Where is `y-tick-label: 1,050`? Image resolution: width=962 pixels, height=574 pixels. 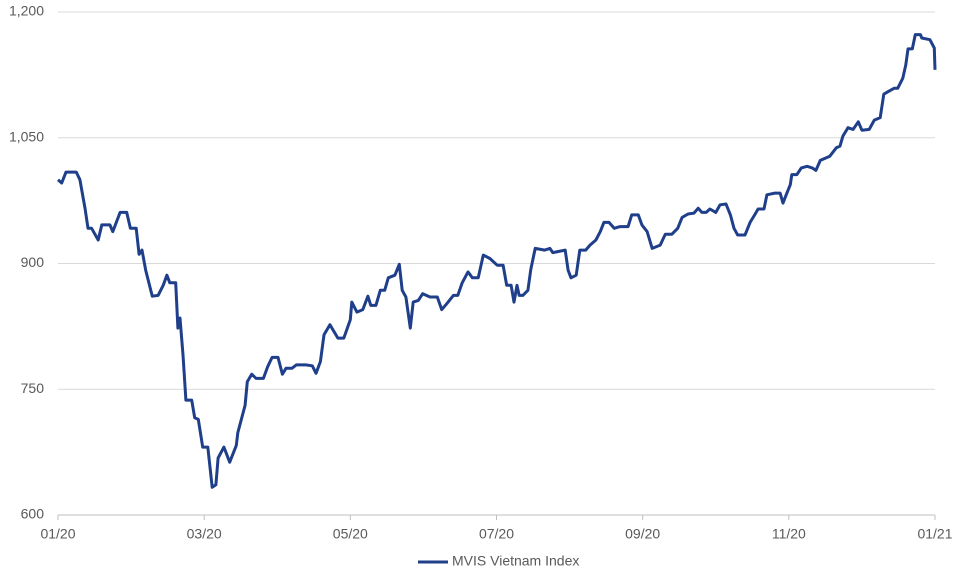
y-tick-label: 1,050 is located at coordinates (26, 136).